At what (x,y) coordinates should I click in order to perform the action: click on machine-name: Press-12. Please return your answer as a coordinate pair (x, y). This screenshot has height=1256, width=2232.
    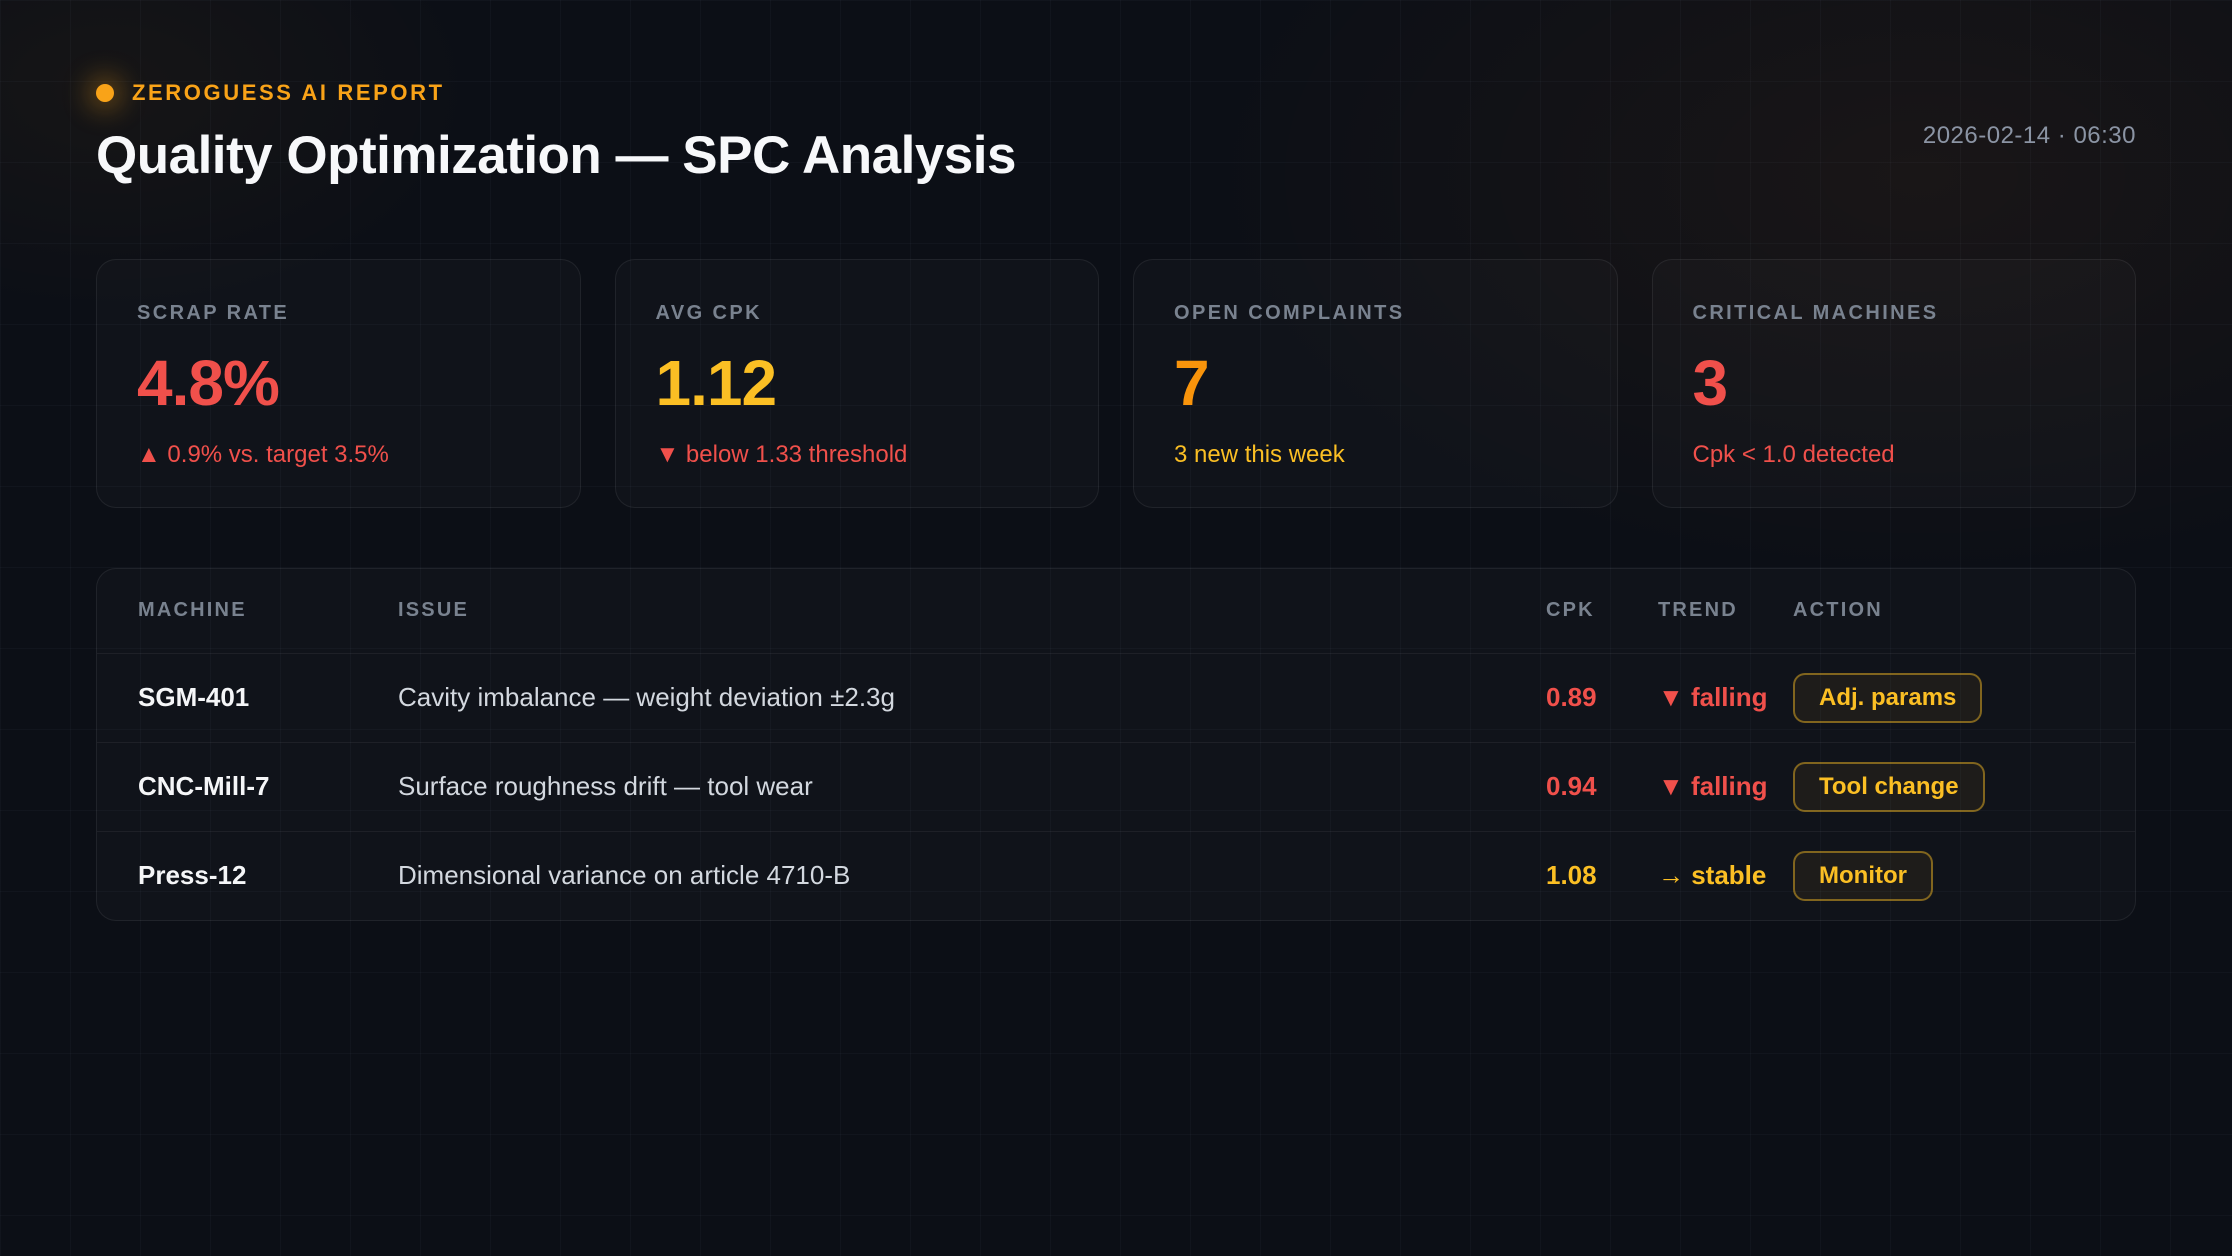
    Looking at the image, I should click on (192, 875).